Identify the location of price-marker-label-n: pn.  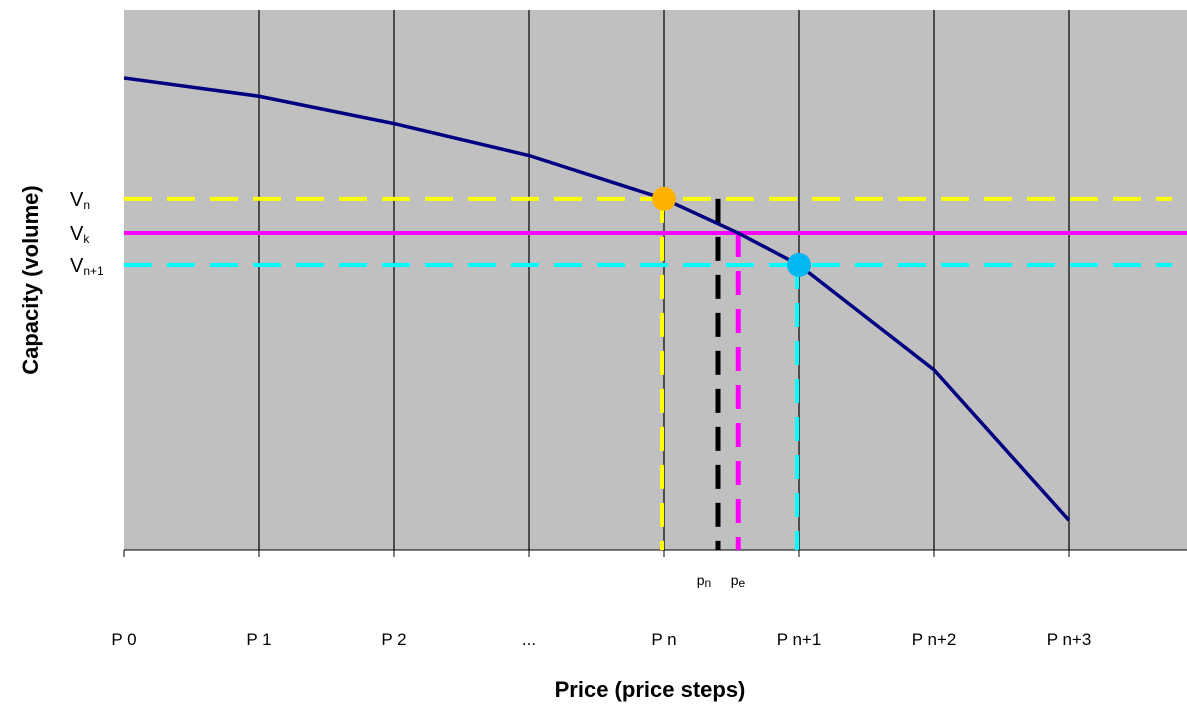
(704, 581).